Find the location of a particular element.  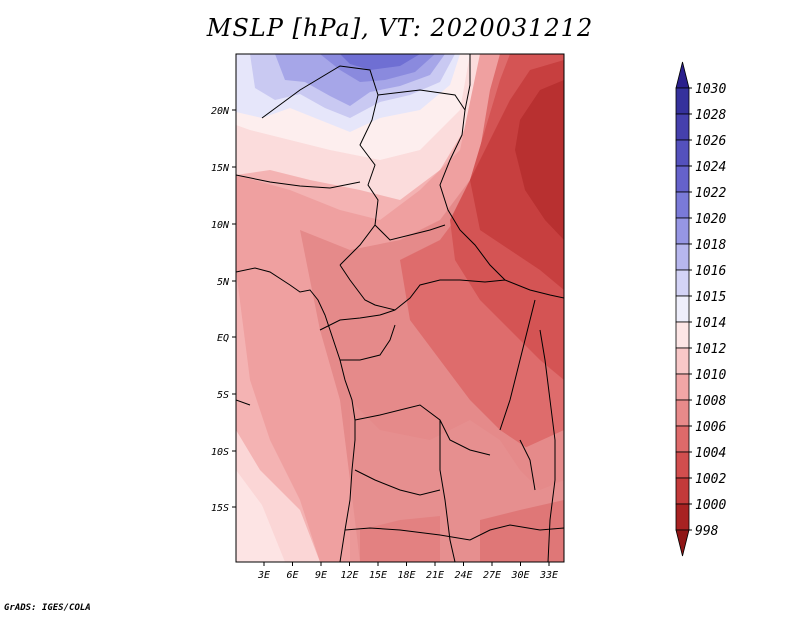

colorbar-label: 1006 is located at coordinates (710, 427).